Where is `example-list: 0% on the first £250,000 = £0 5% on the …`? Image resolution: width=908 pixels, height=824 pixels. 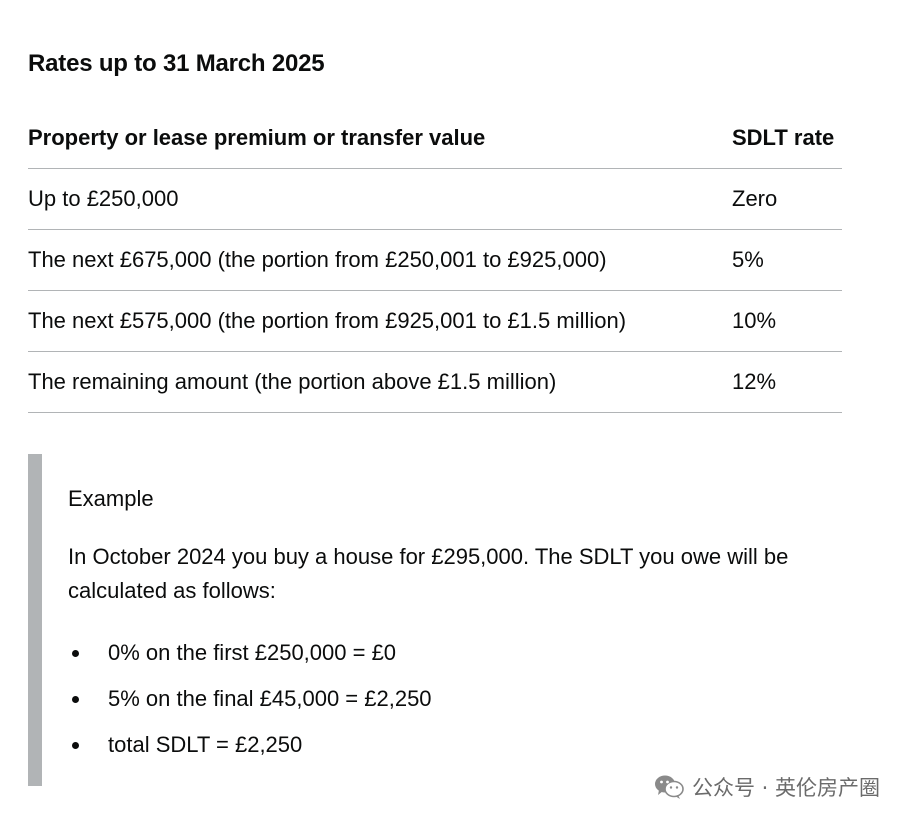
example-list: 0% on the first £250,000 = £0 5% on the … is located at coordinates (250, 699).